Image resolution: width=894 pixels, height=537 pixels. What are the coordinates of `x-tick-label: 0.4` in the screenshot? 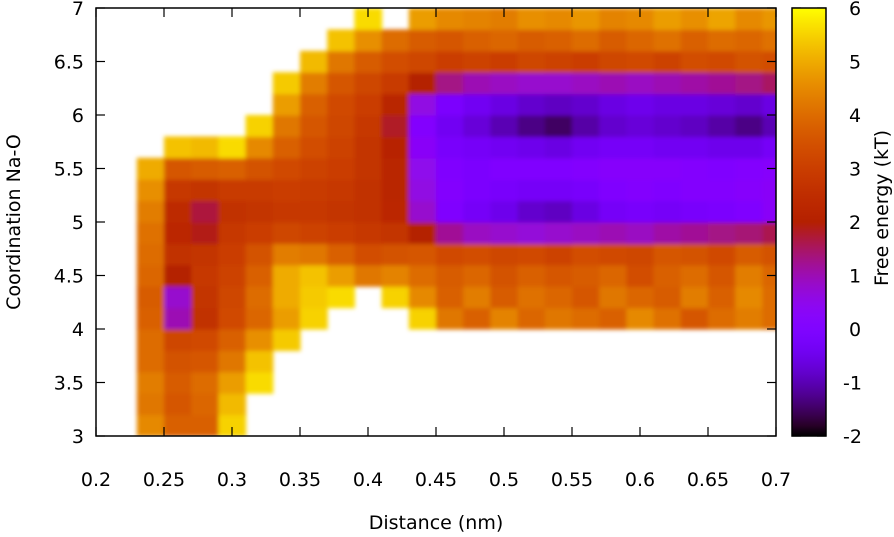 It's located at (368, 480).